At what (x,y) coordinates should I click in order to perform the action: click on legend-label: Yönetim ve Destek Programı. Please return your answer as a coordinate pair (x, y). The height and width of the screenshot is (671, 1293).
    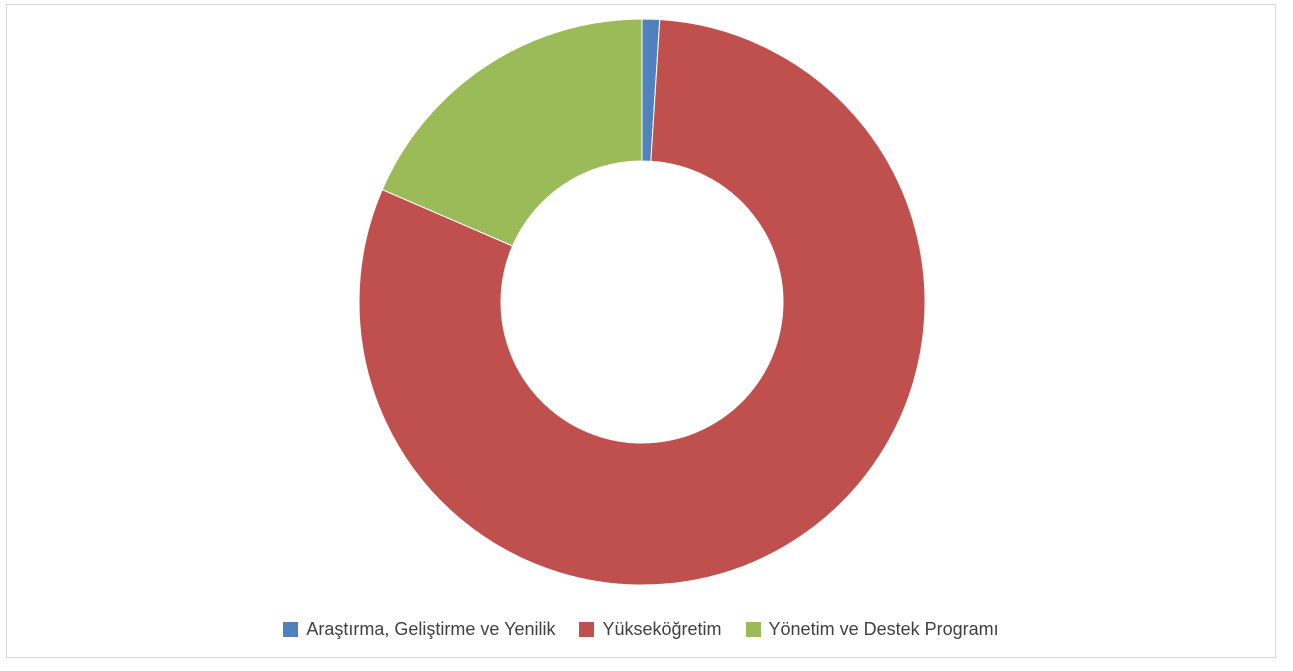
    Looking at the image, I should click on (883, 629).